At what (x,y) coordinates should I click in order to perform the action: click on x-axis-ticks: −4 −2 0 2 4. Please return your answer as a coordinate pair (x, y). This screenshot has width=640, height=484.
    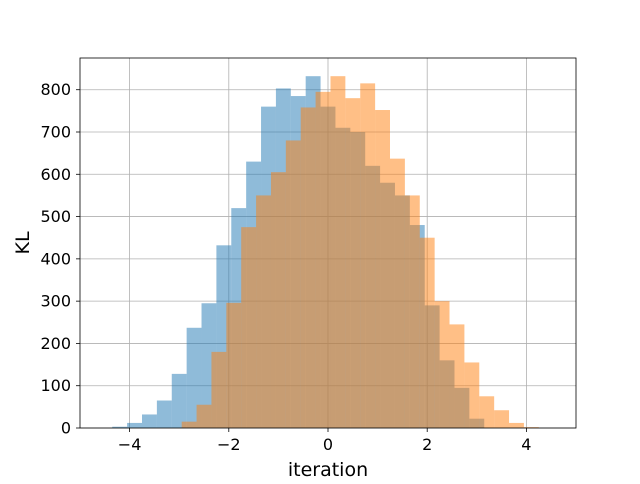
    Looking at the image, I should click on (324, 441).